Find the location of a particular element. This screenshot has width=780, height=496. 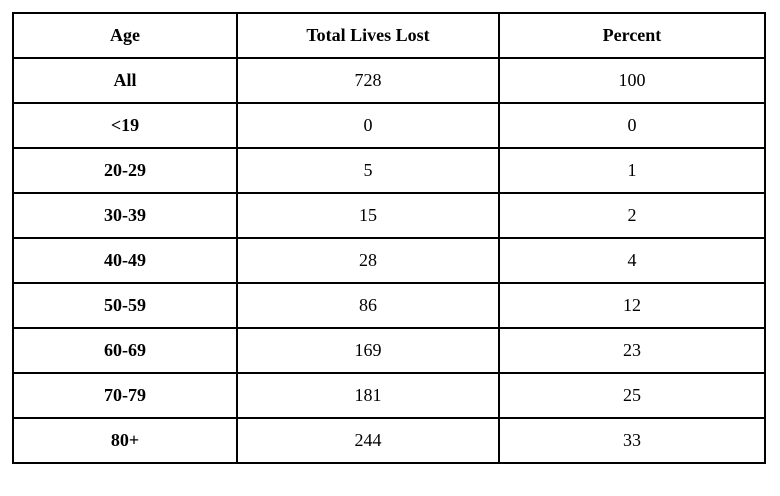

table-header-row: Age Total Lives Lost Percent is located at coordinates (389, 35).